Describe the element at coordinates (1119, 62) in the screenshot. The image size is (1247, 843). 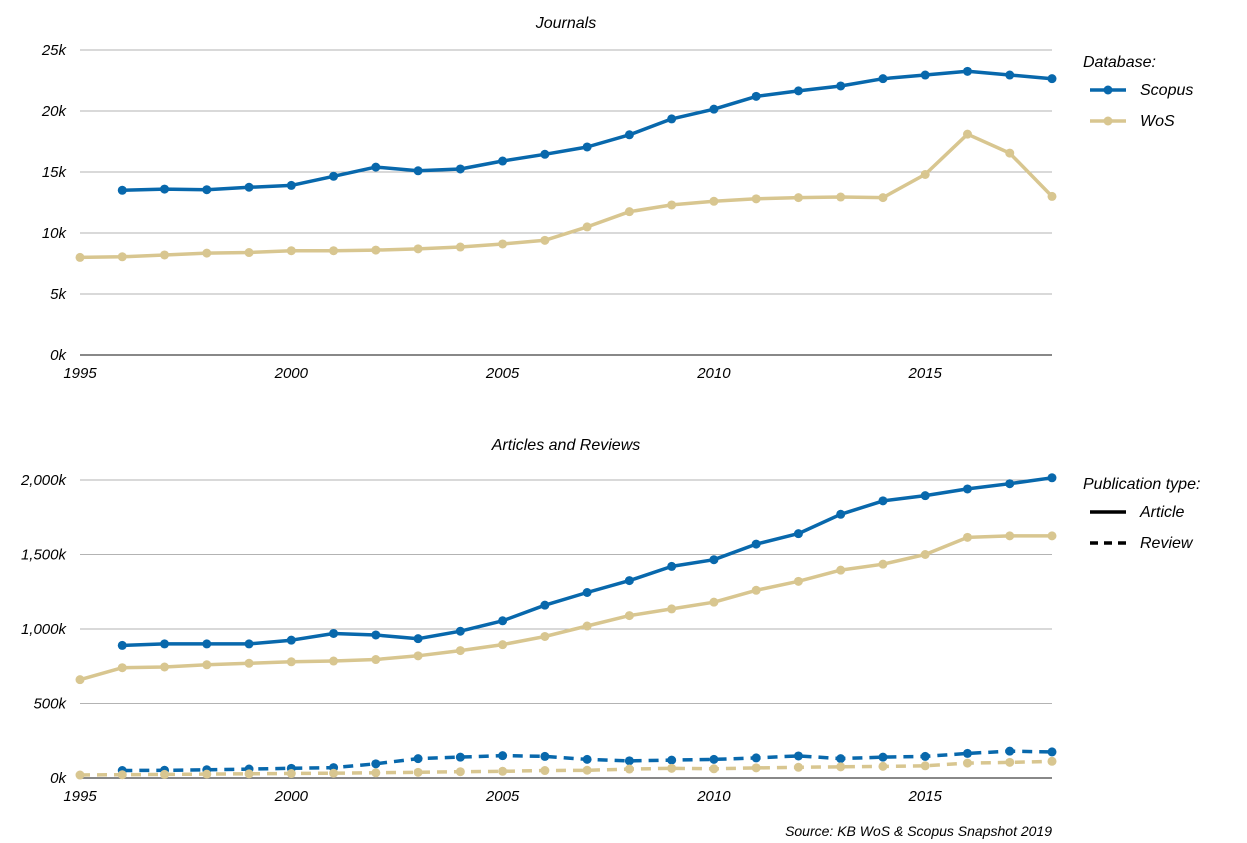
I see `journals-legend-title: Database:` at that location.